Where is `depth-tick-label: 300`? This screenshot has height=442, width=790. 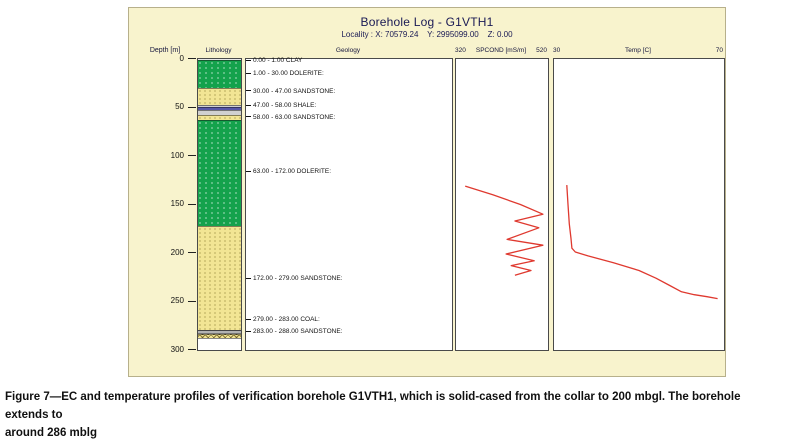
depth-tick-label: 300 is located at coordinates (177, 349).